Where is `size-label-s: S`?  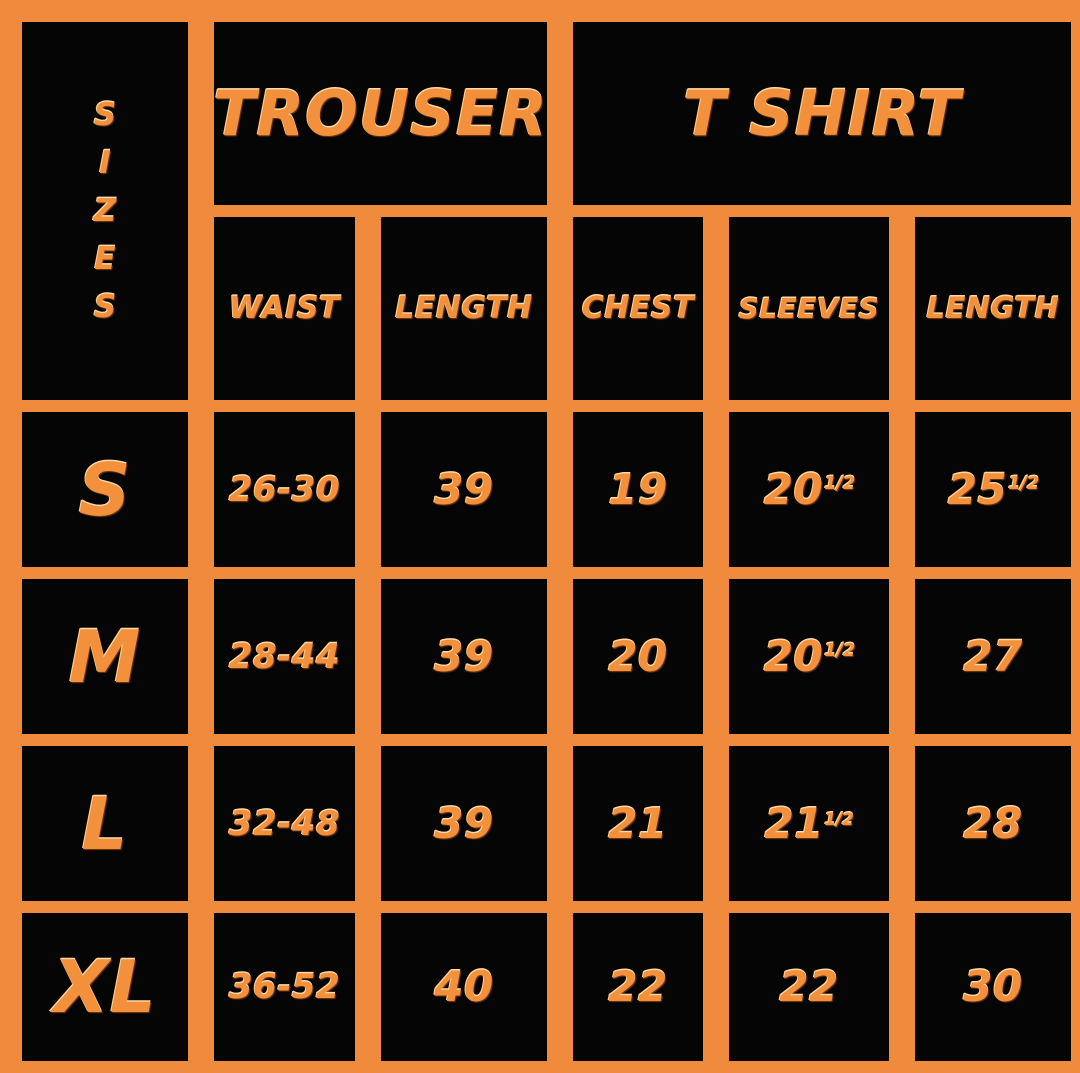 size-label-s: S is located at coordinates (105, 489).